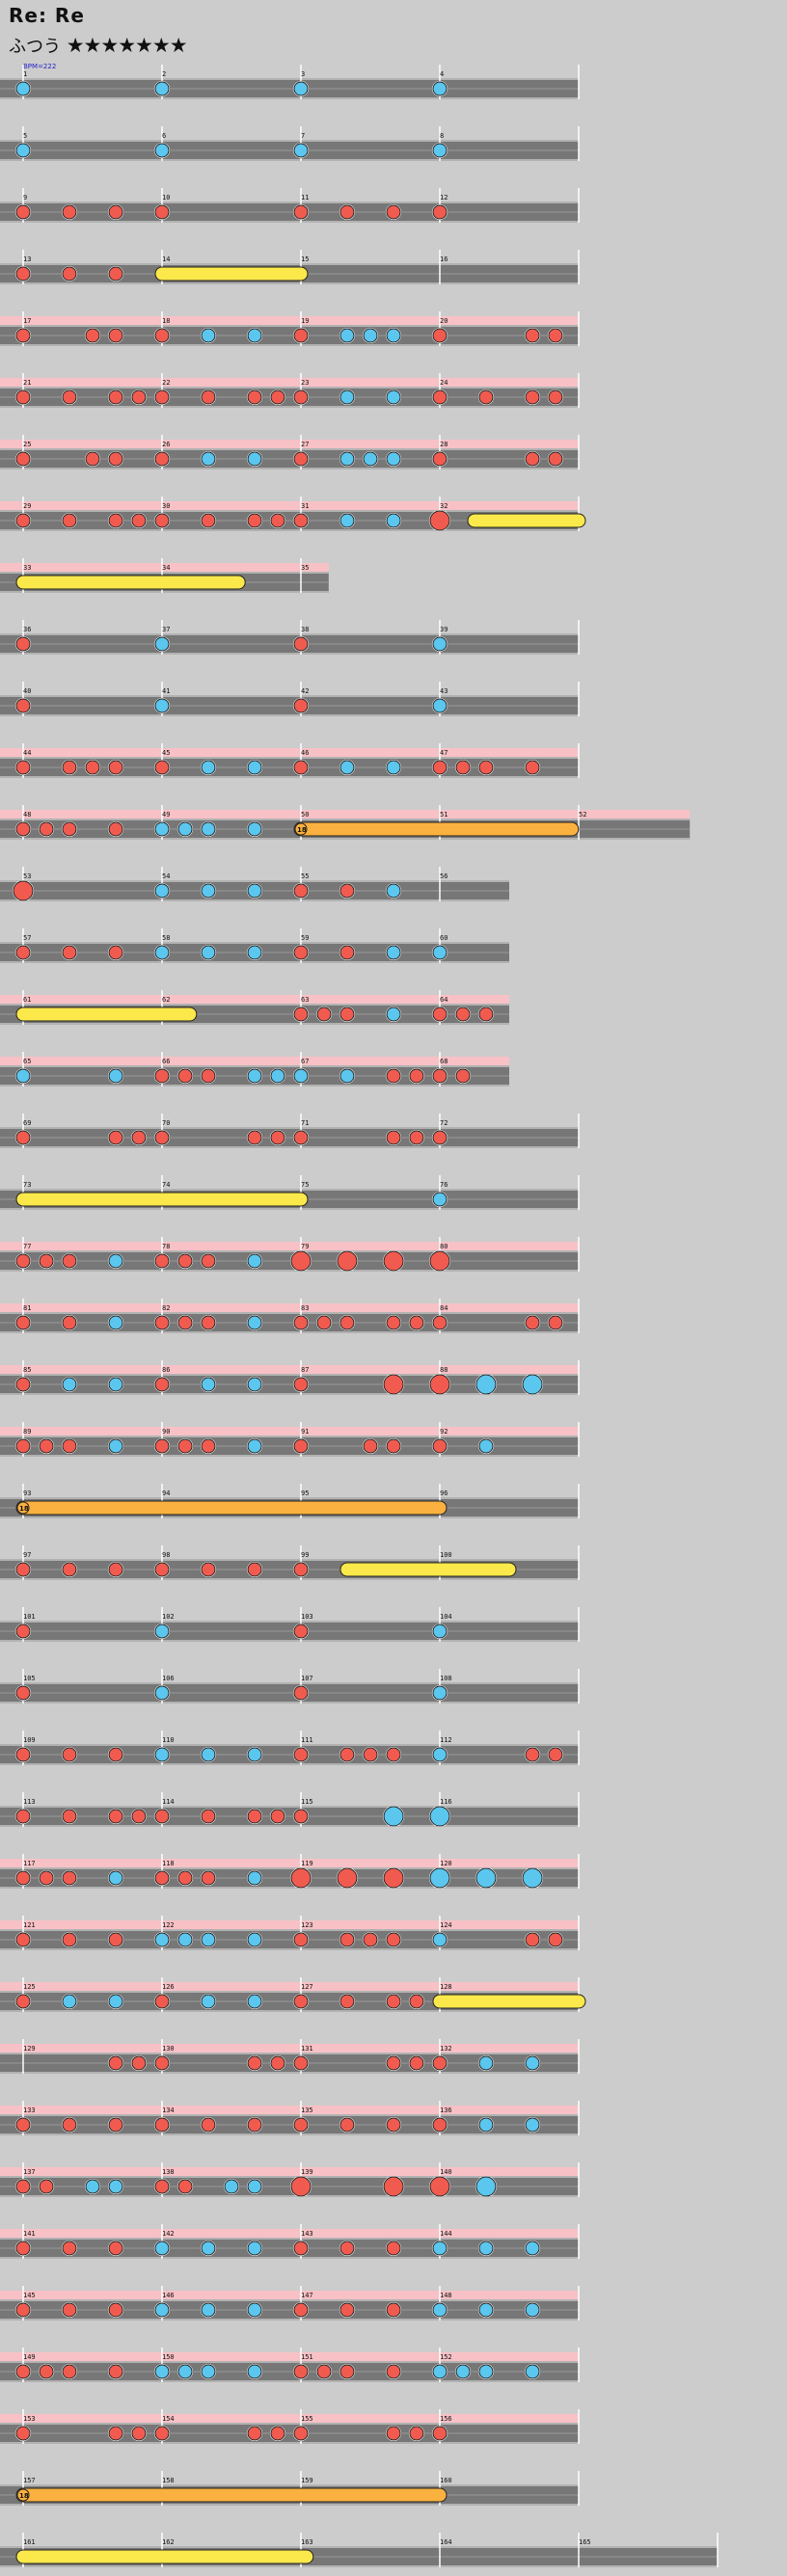  What do you see at coordinates (166, 198) in the screenshot?
I see `measure-number: 10` at bounding box center [166, 198].